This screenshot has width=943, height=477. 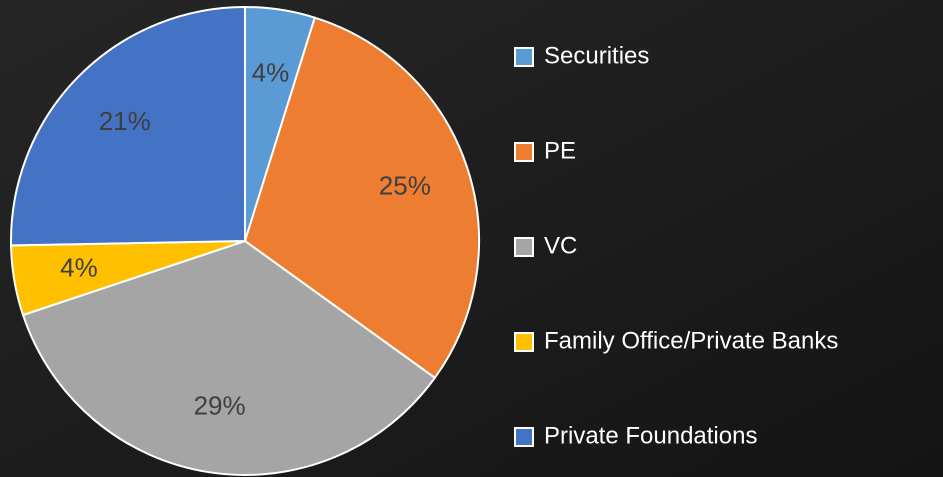 What do you see at coordinates (650, 435) in the screenshot?
I see `legend-label: Private Foundations` at bounding box center [650, 435].